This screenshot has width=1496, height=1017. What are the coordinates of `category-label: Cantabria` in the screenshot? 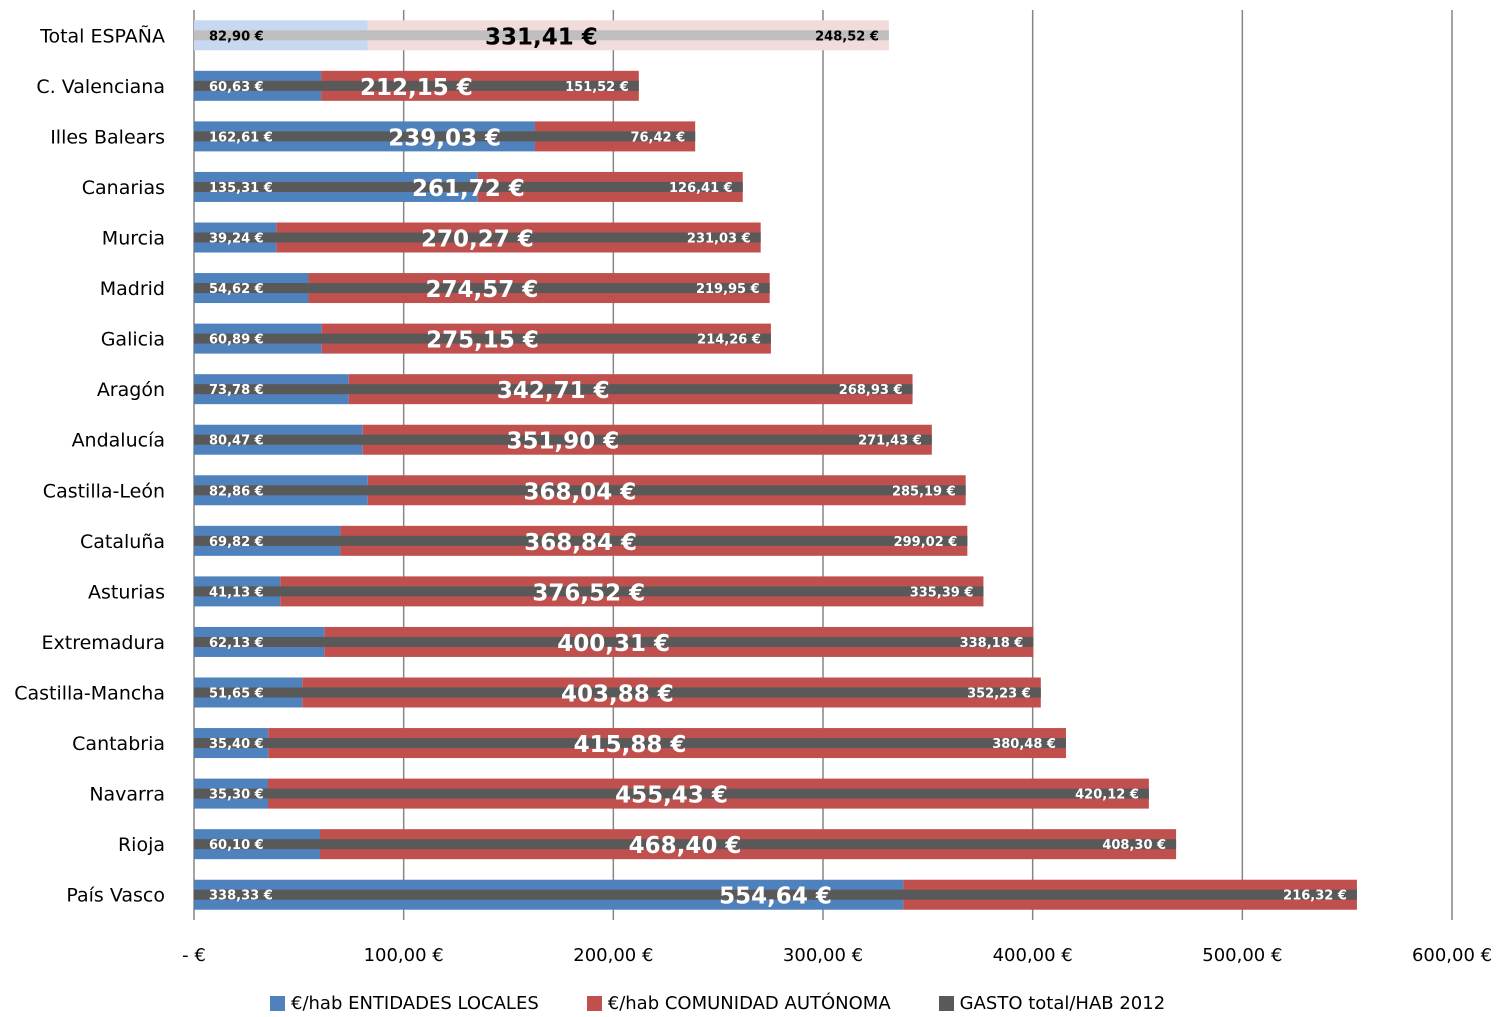 It's located at (118, 744).